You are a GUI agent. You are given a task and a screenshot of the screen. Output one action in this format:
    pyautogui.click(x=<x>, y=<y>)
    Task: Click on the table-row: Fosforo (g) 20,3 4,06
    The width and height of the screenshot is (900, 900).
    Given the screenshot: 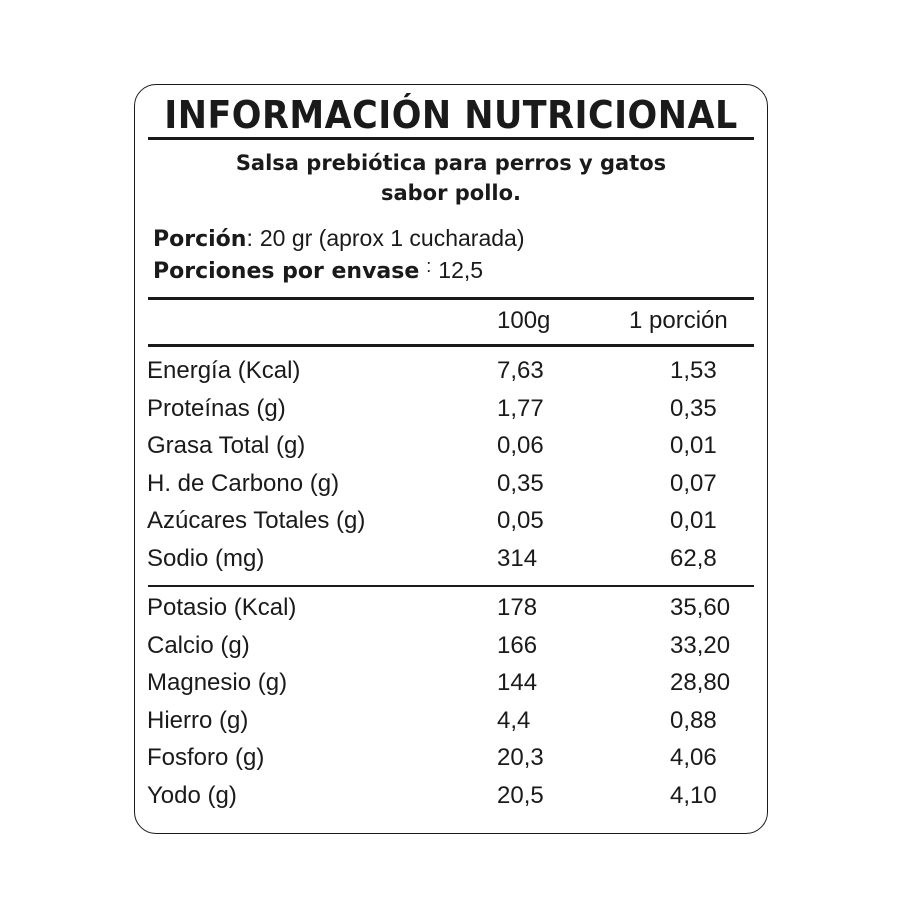 What is the action you would take?
    pyautogui.click(x=451, y=762)
    